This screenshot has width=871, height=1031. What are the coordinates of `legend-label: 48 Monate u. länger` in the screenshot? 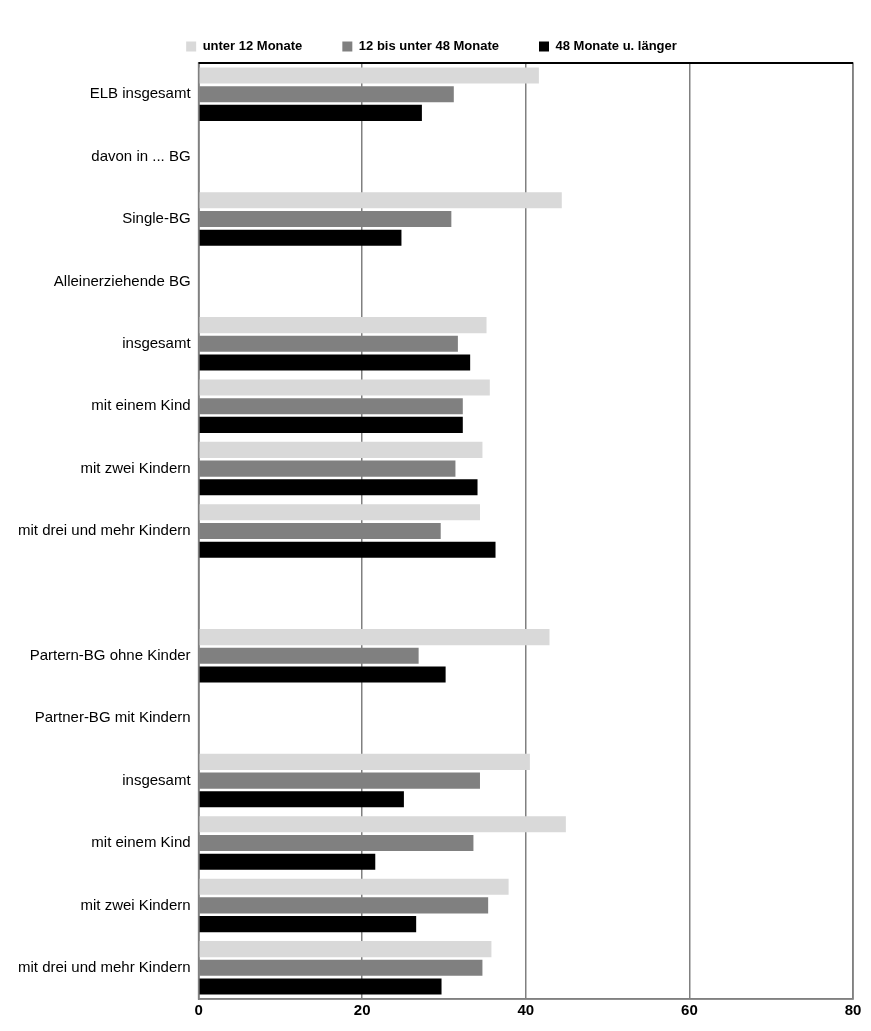 It's located at (616, 46).